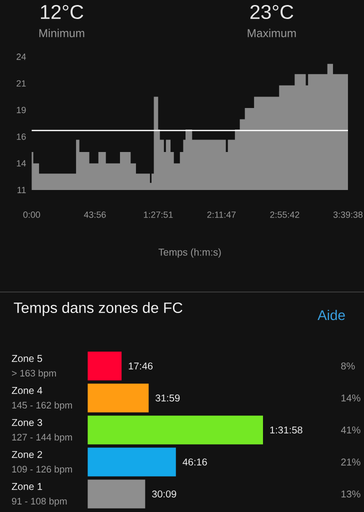  I want to click on x-tick-label: 2:55:42, so click(285, 215).